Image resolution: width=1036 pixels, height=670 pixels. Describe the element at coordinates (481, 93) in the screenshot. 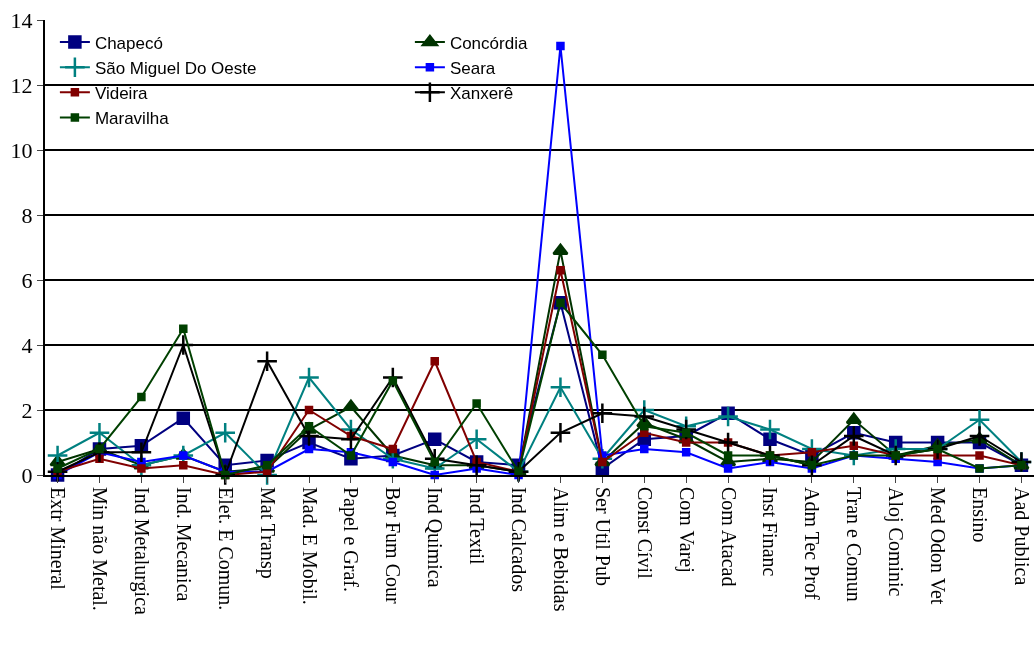

I see `legend-label: Xanxerê` at that location.